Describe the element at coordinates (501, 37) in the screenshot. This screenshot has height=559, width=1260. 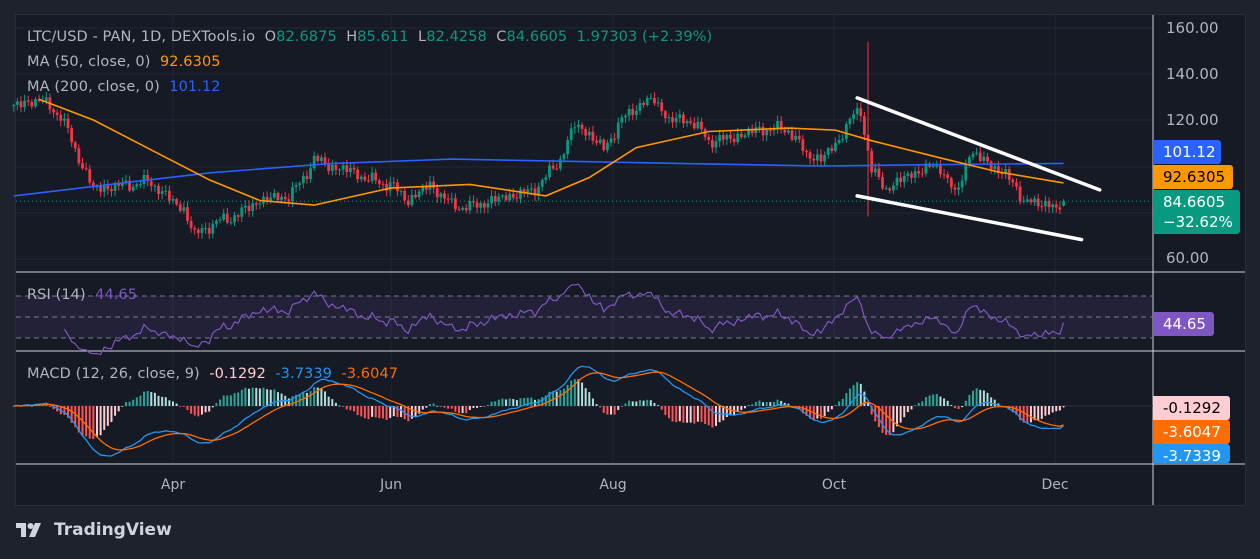
I see `close-label: C` at that location.